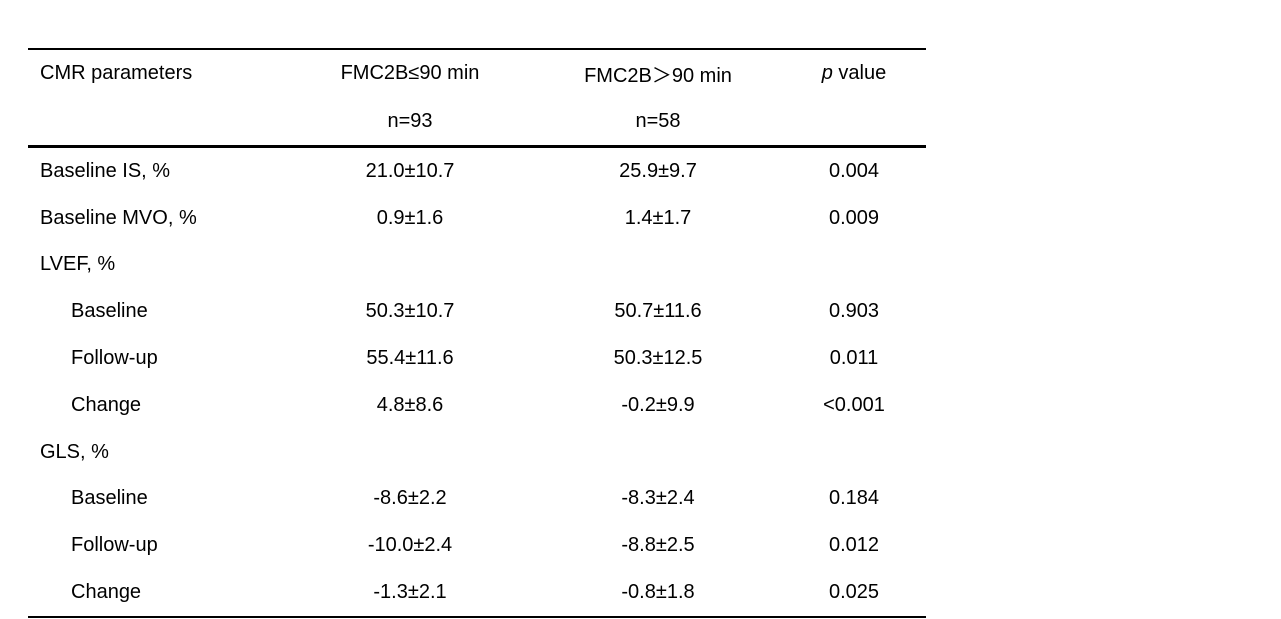 The image size is (1281, 619). I want to click on group1-value-cell: 55.4±11.6, so click(410, 358).